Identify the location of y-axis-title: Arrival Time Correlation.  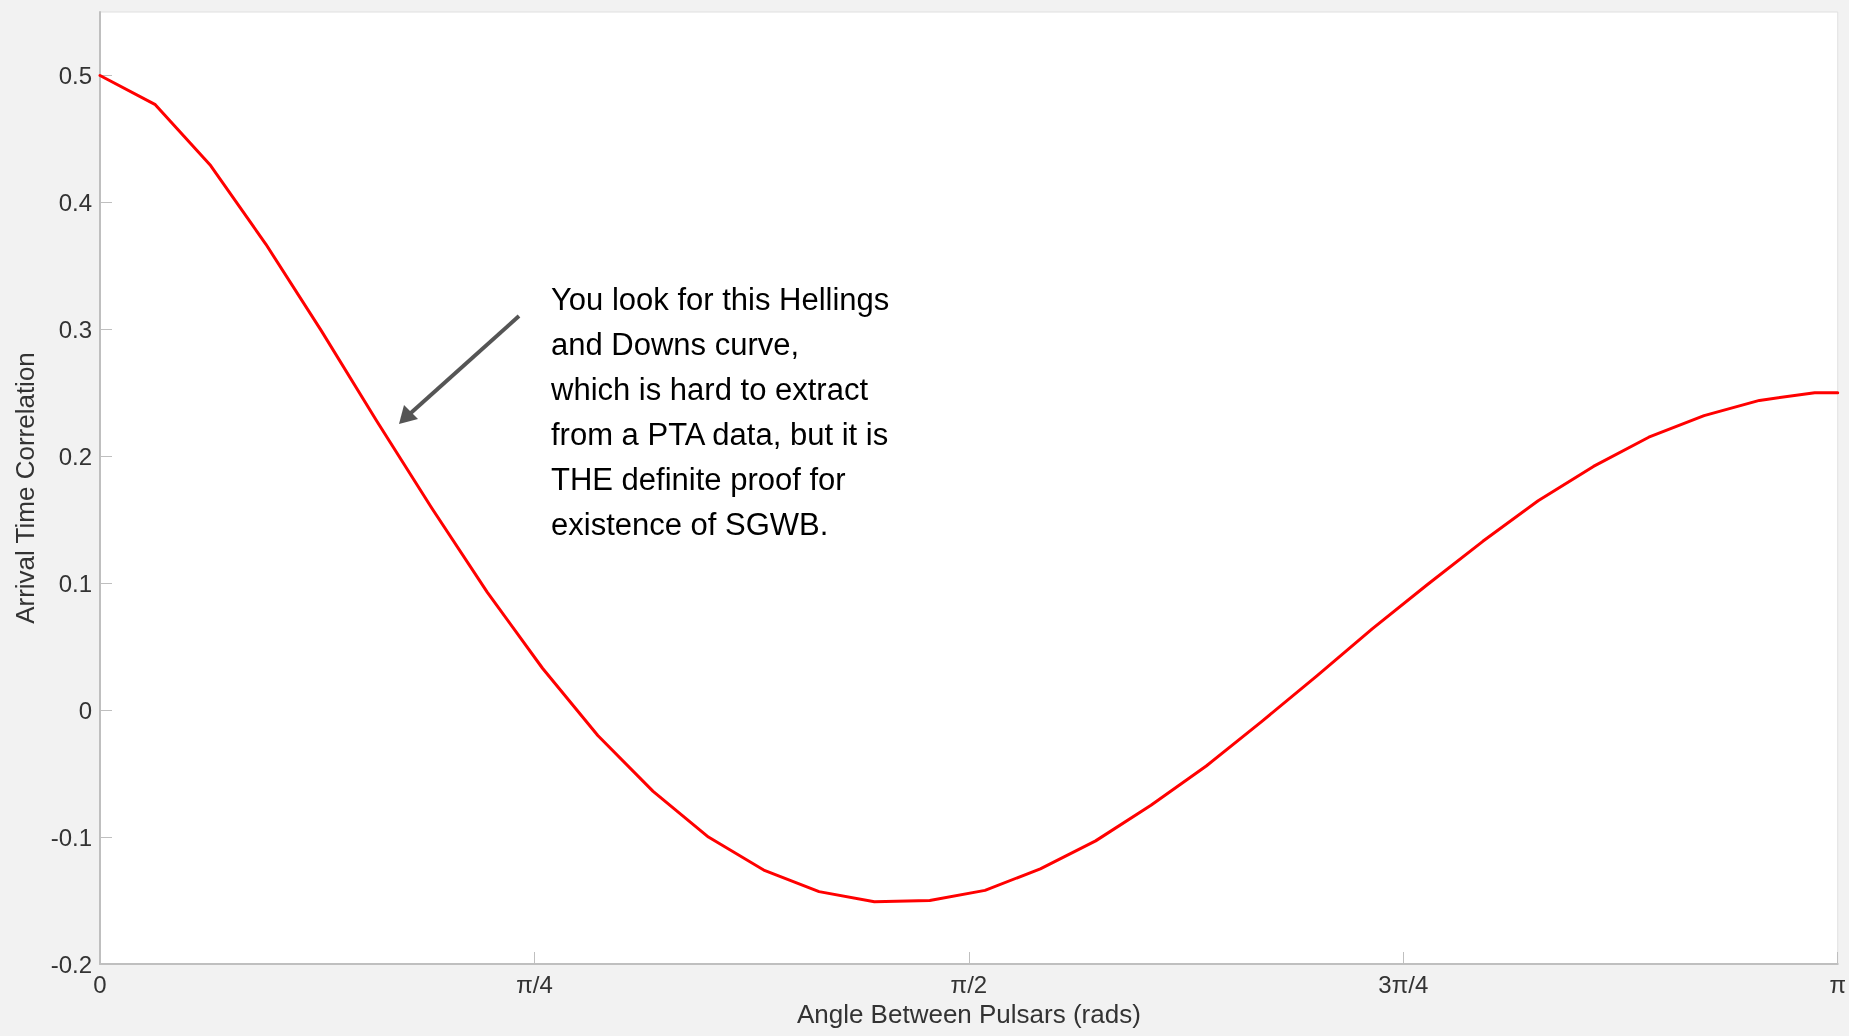
(25, 488).